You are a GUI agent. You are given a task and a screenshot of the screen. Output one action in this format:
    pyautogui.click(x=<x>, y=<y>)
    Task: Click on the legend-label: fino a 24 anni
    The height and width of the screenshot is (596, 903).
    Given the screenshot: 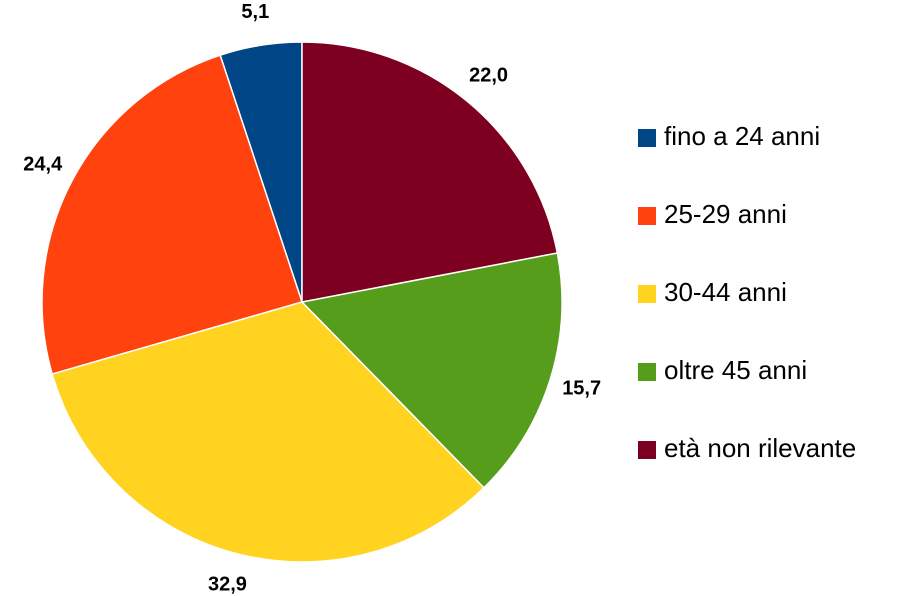 What is the action you would take?
    pyautogui.click(x=742, y=136)
    